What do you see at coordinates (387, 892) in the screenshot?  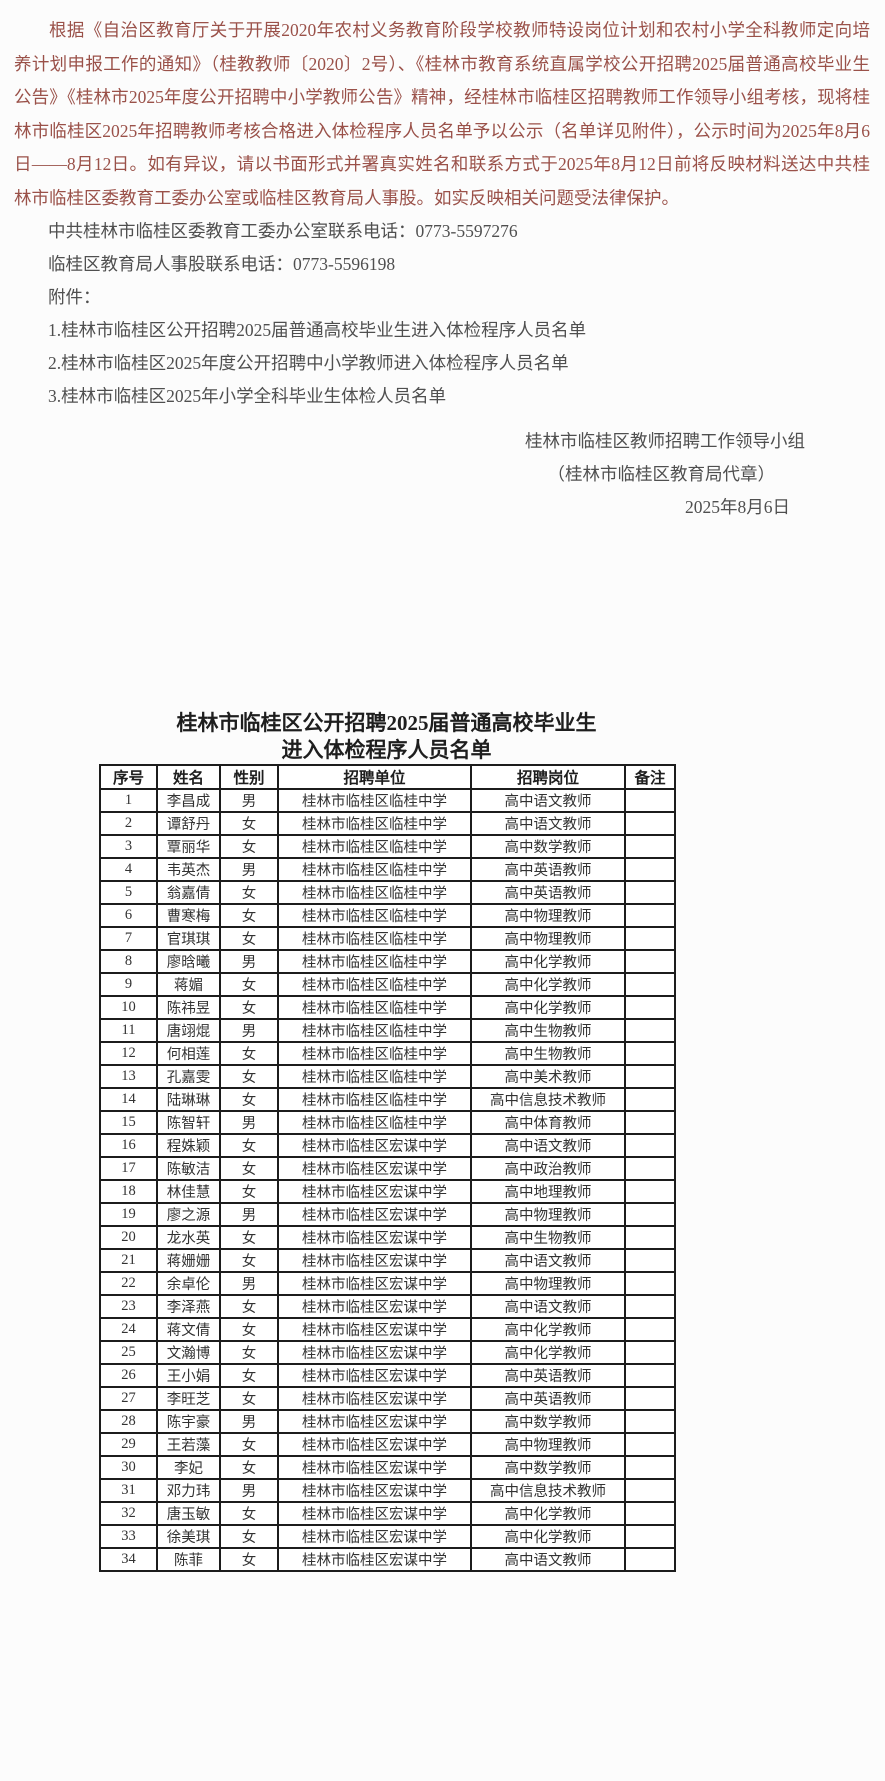 I see `table-row: 5 翁嘉倩女桂林市临桂区临桂中学 高中英语教师` at bounding box center [387, 892].